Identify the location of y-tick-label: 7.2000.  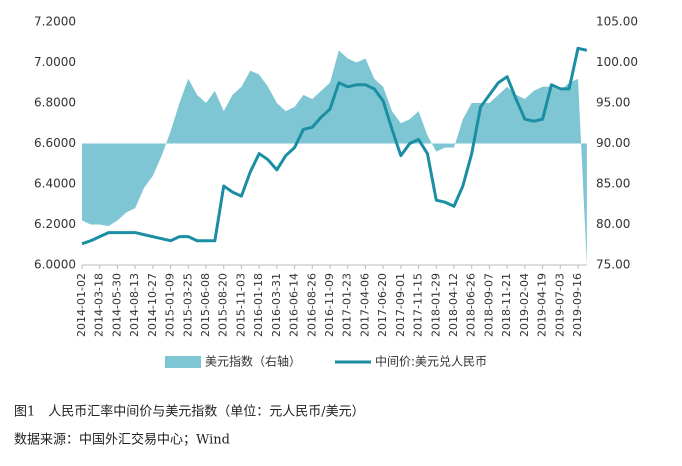
(55, 22).